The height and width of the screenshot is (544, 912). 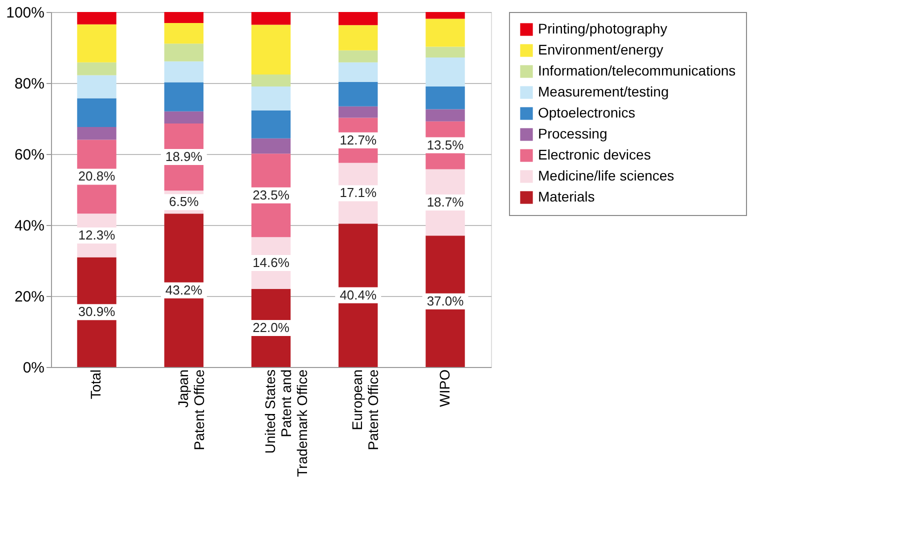 What do you see at coordinates (184, 156) in the screenshot?
I see `data-label: 18.9%` at bounding box center [184, 156].